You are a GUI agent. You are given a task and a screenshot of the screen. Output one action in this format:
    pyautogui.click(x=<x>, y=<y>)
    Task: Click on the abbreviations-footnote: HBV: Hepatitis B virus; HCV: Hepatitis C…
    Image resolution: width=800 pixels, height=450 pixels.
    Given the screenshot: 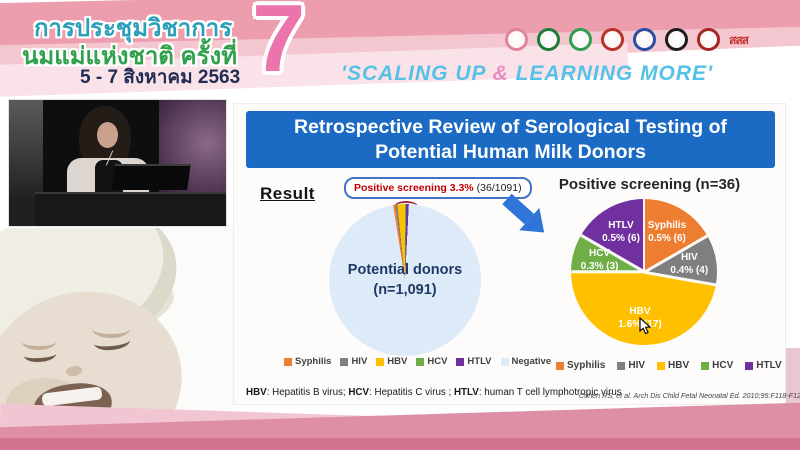 What is the action you would take?
    pyautogui.click(x=434, y=392)
    